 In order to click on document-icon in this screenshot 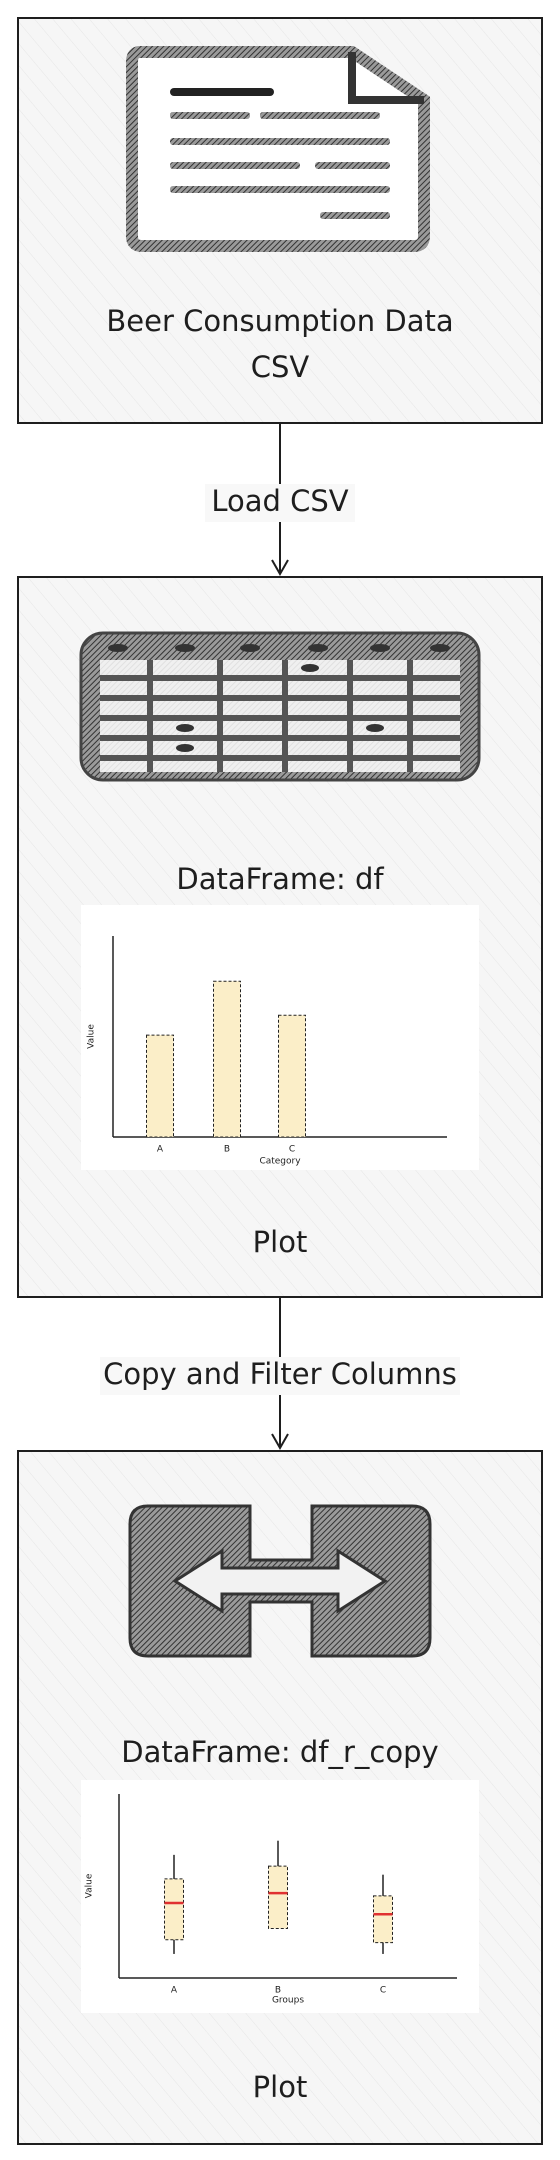, I will do `click(278, 149)`.